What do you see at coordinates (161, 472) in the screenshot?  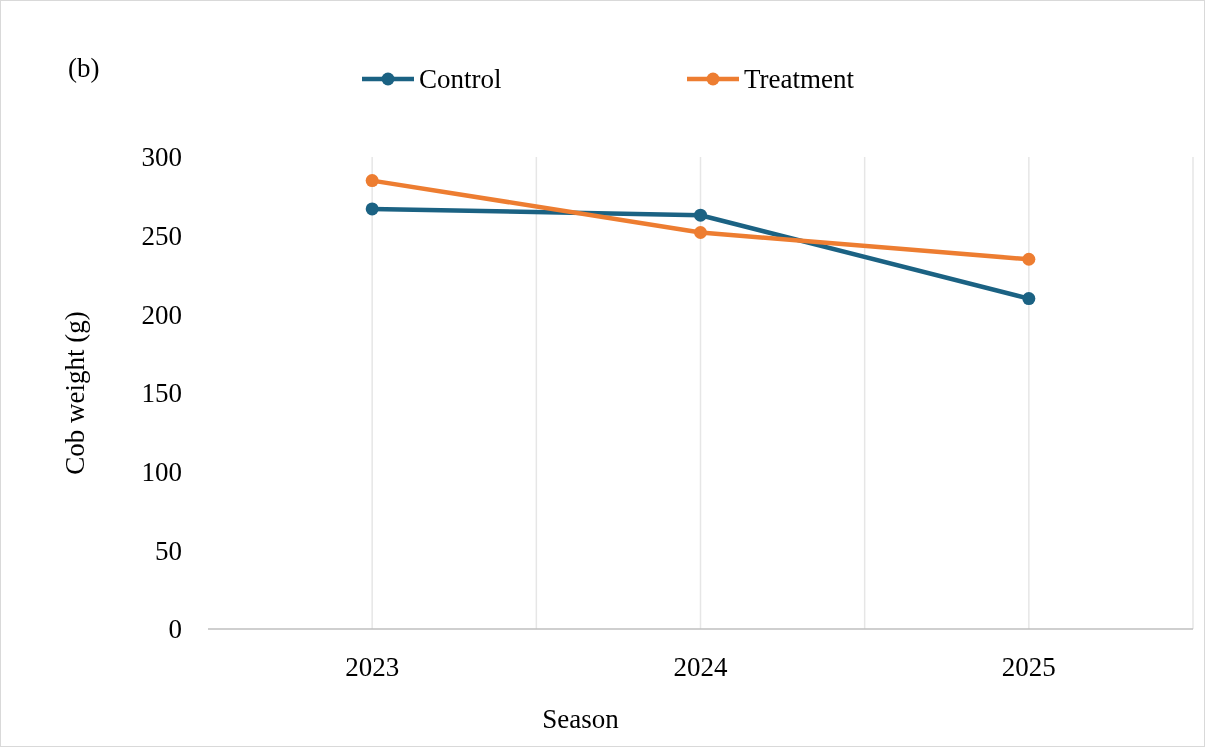 I see `y-tick-label: 100` at bounding box center [161, 472].